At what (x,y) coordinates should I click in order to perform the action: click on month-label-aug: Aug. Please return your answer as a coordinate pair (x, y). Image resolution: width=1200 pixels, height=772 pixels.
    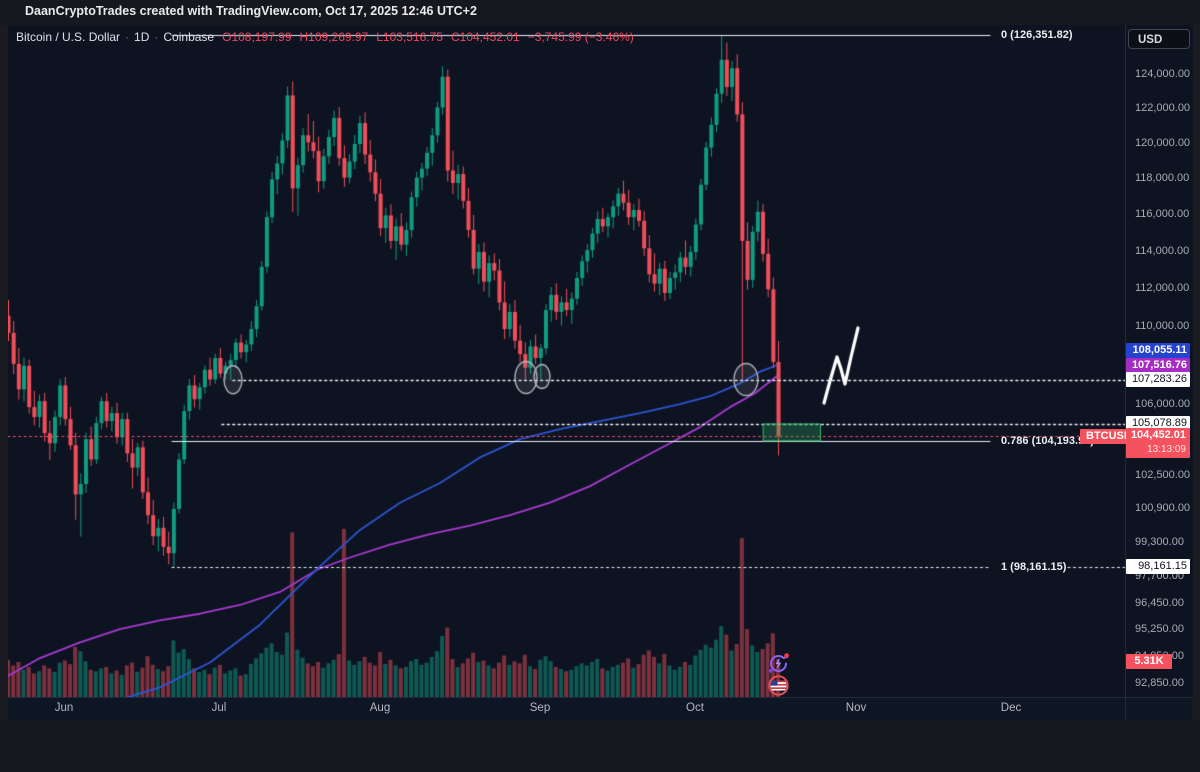
    Looking at the image, I should click on (380, 708).